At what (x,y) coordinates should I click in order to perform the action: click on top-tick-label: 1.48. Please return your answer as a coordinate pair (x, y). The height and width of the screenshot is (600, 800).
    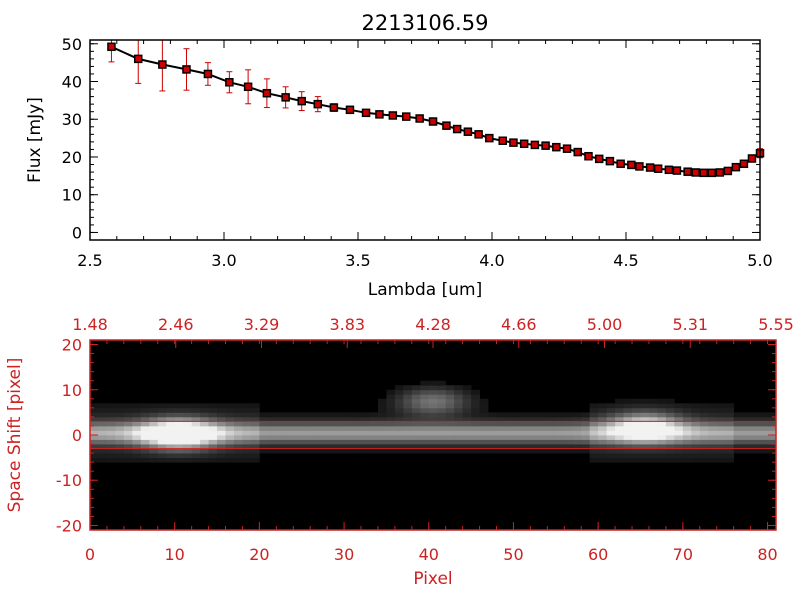
    Looking at the image, I should click on (90, 324).